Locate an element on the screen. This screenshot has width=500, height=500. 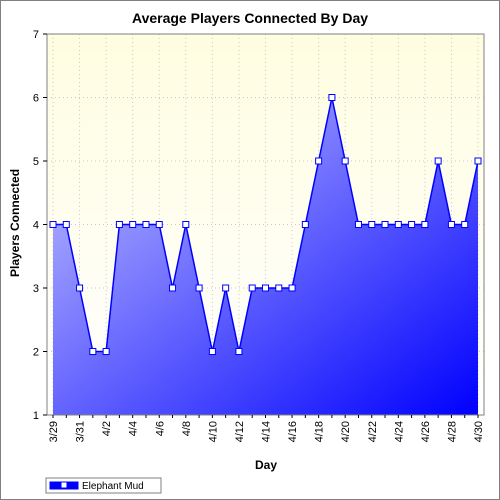
x-tick-label: 4/14 is located at coordinates (267, 431).